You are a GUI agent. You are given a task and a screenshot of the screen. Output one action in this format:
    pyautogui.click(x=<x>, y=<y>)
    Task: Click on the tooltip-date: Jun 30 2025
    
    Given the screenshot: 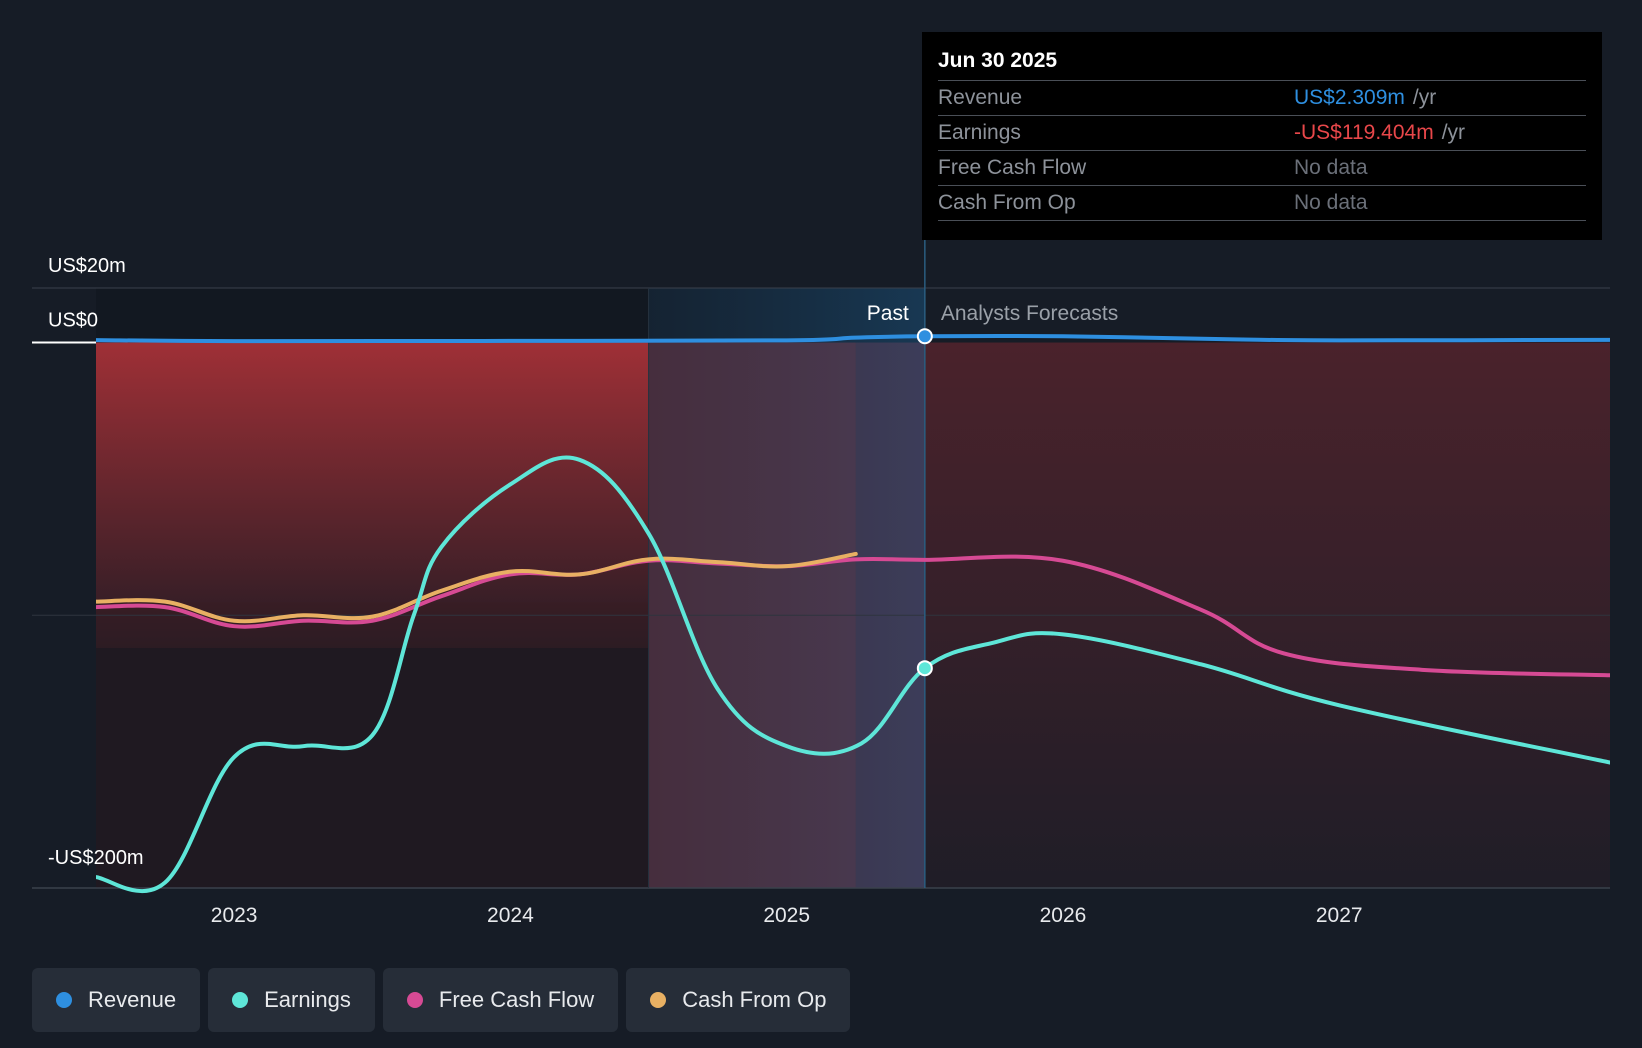 What is the action you would take?
    pyautogui.click(x=998, y=60)
    